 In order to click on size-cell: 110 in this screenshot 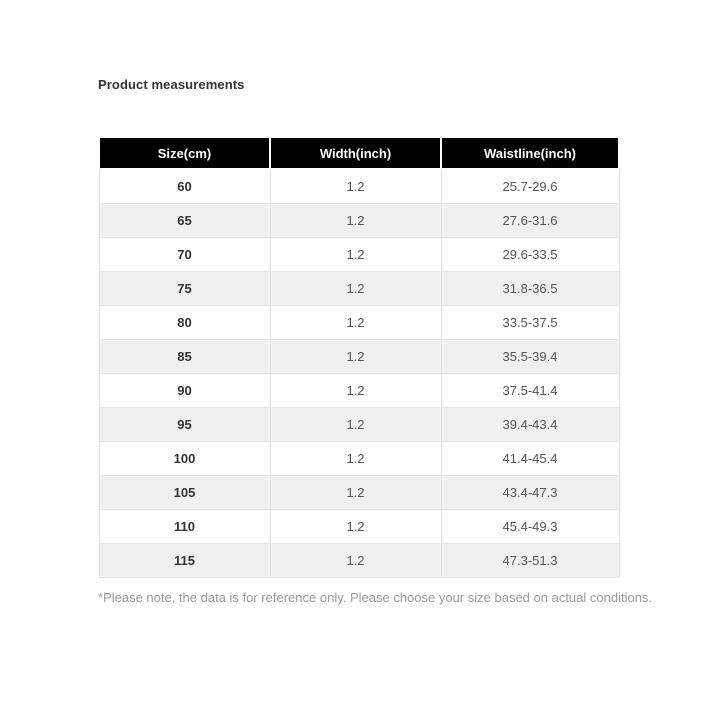, I will do `click(184, 526)`.